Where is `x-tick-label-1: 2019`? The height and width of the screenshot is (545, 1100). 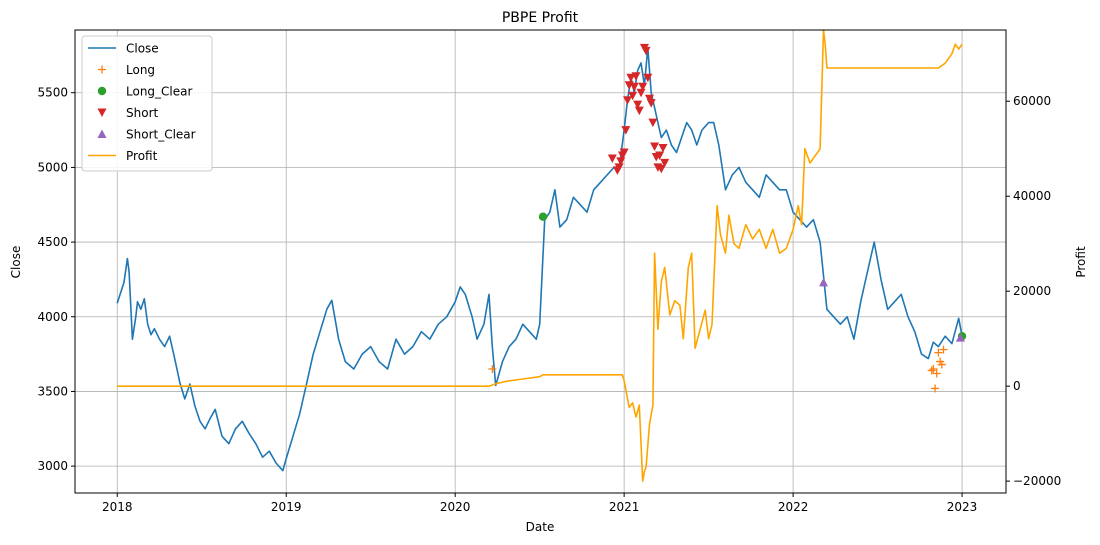 x-tick-label-1: 2019 is located at coordinates (286, 507).